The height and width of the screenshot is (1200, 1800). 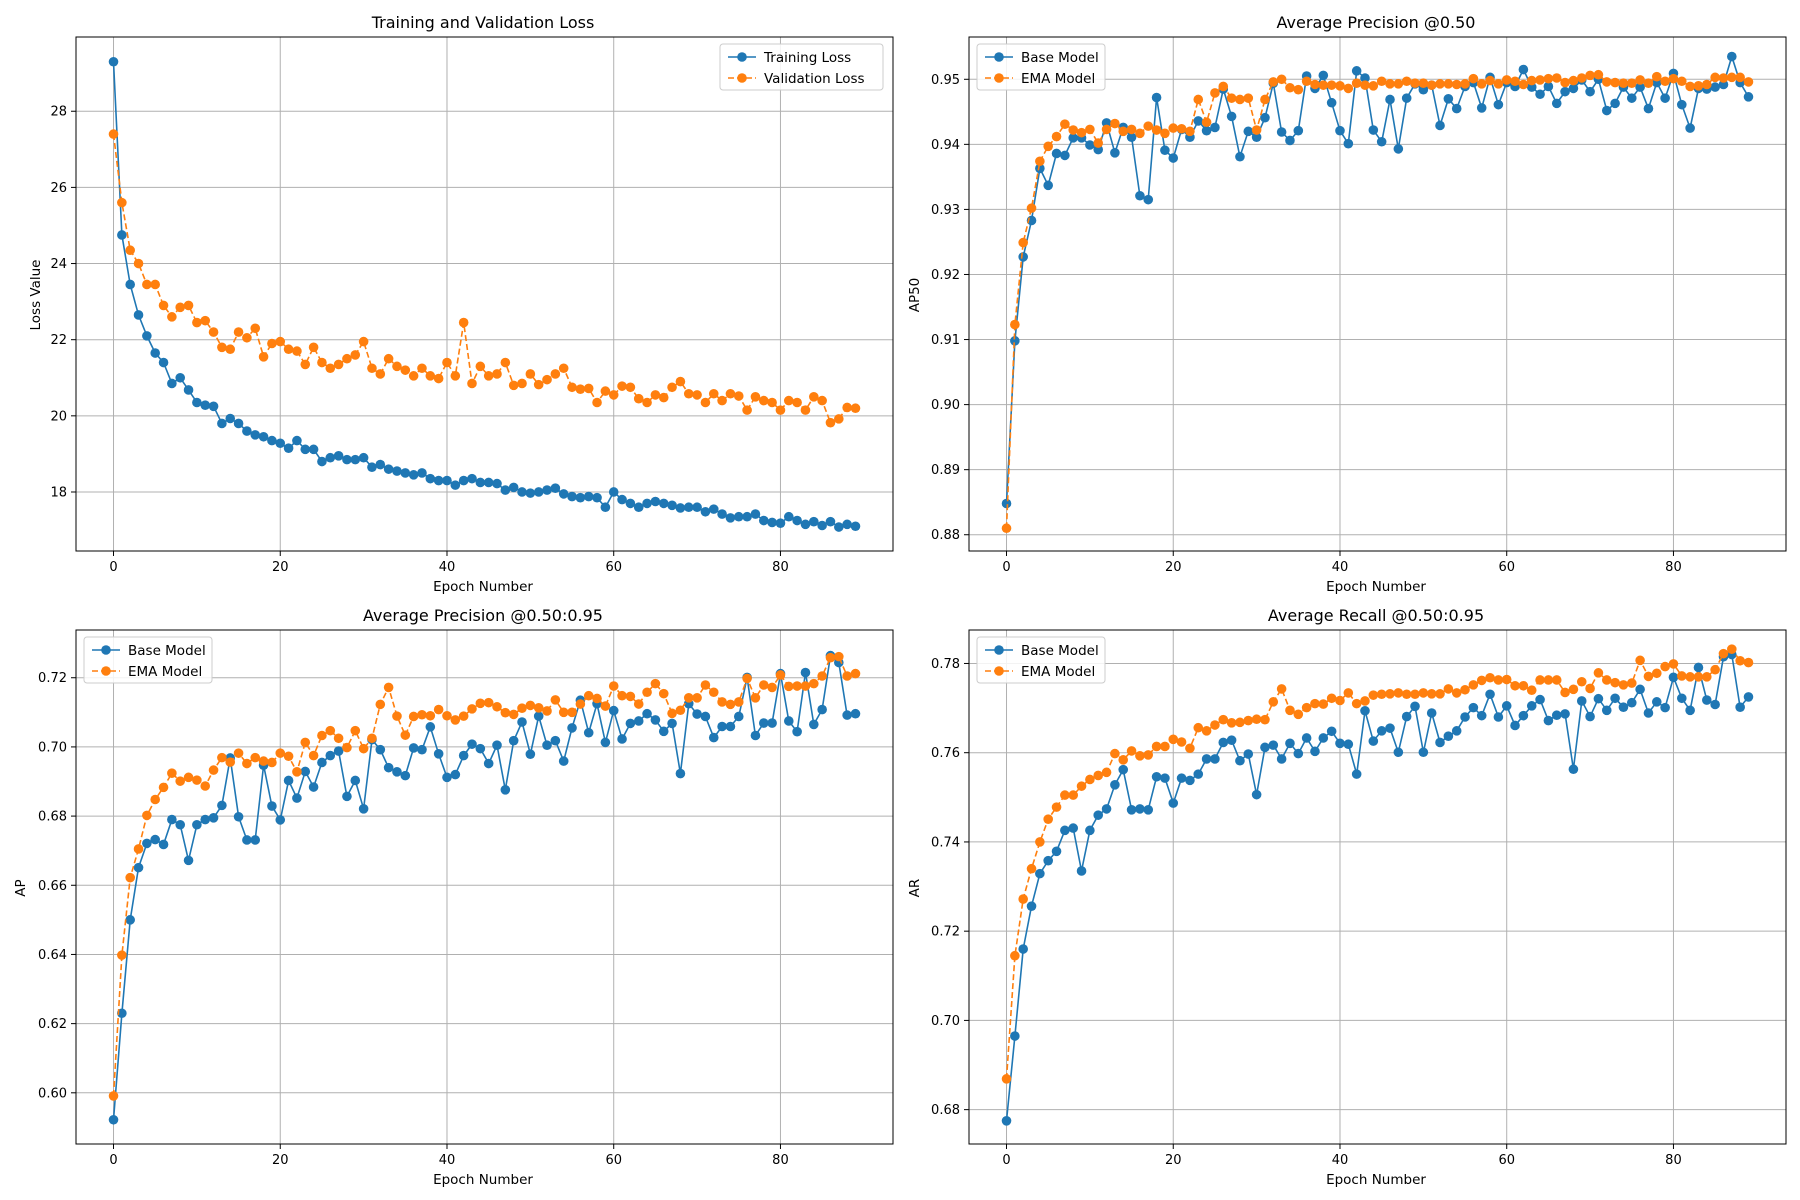 I want to click on y-tick-label: 18, so click(x=58, y=492).